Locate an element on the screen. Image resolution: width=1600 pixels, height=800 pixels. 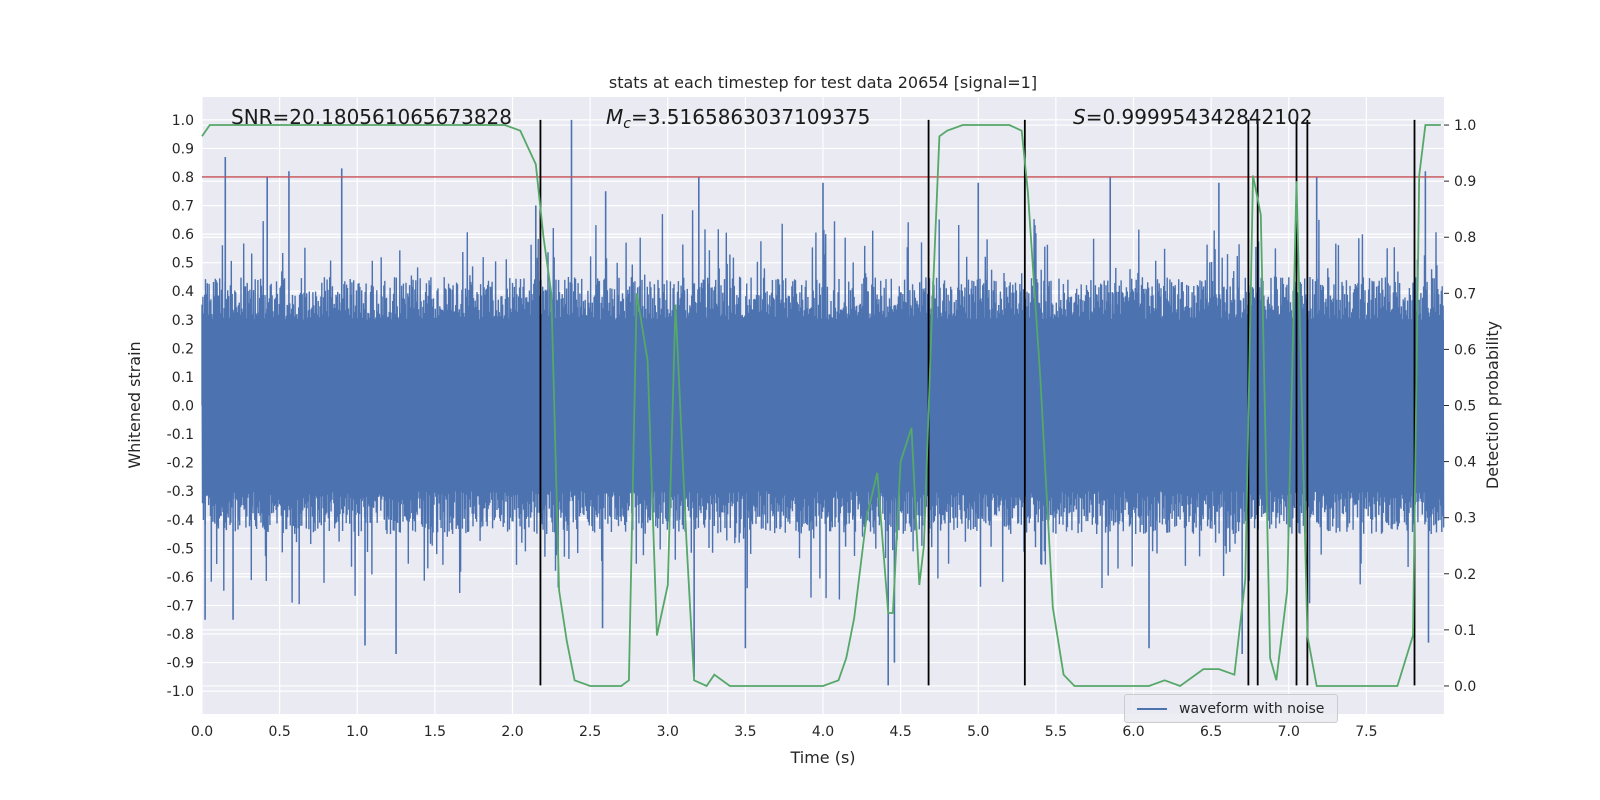
y-tick-label: 0.0 is located at coordinates (183, 407).